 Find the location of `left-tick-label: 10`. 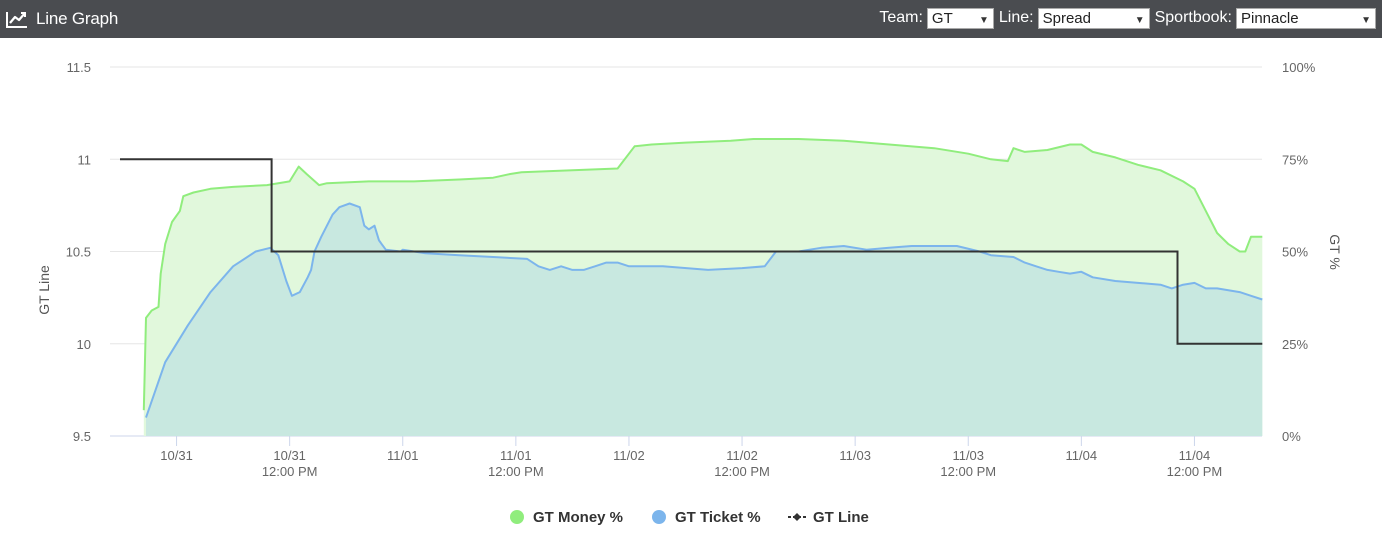

left-tick-label: 10 is located at coordinates (84, 344).